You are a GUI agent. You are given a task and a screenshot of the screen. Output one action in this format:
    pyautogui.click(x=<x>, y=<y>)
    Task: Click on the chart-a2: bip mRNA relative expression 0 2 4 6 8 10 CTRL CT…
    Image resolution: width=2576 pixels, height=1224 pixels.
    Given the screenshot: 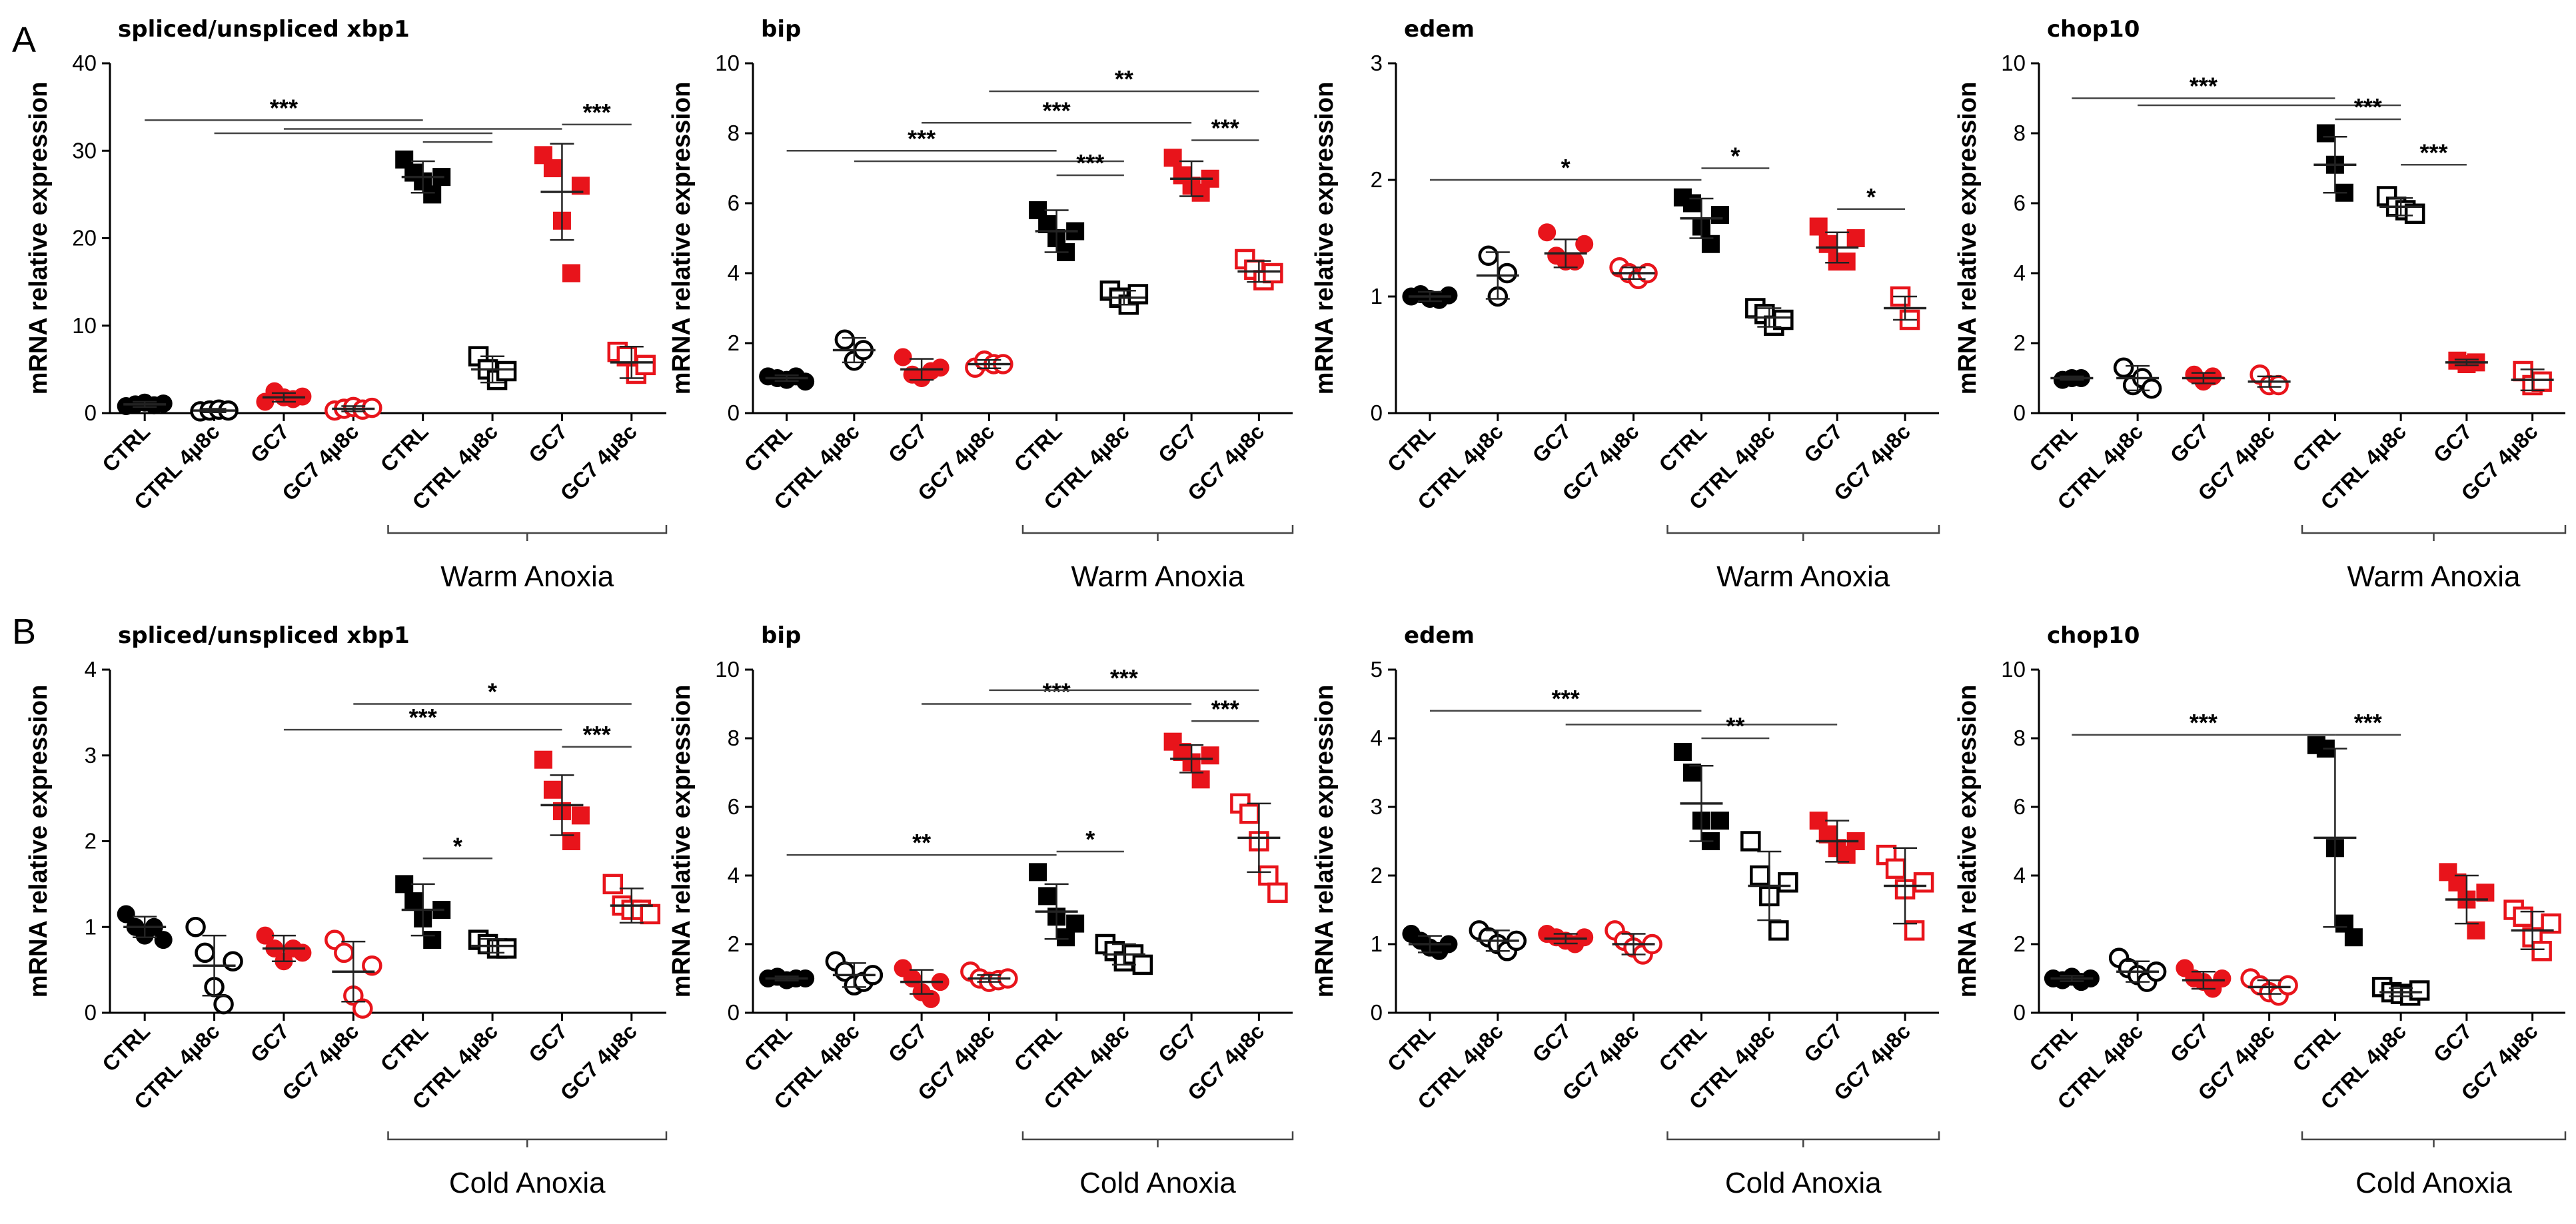 What is the action you would take?
    pyautogui.click(x=981, y=304)
    